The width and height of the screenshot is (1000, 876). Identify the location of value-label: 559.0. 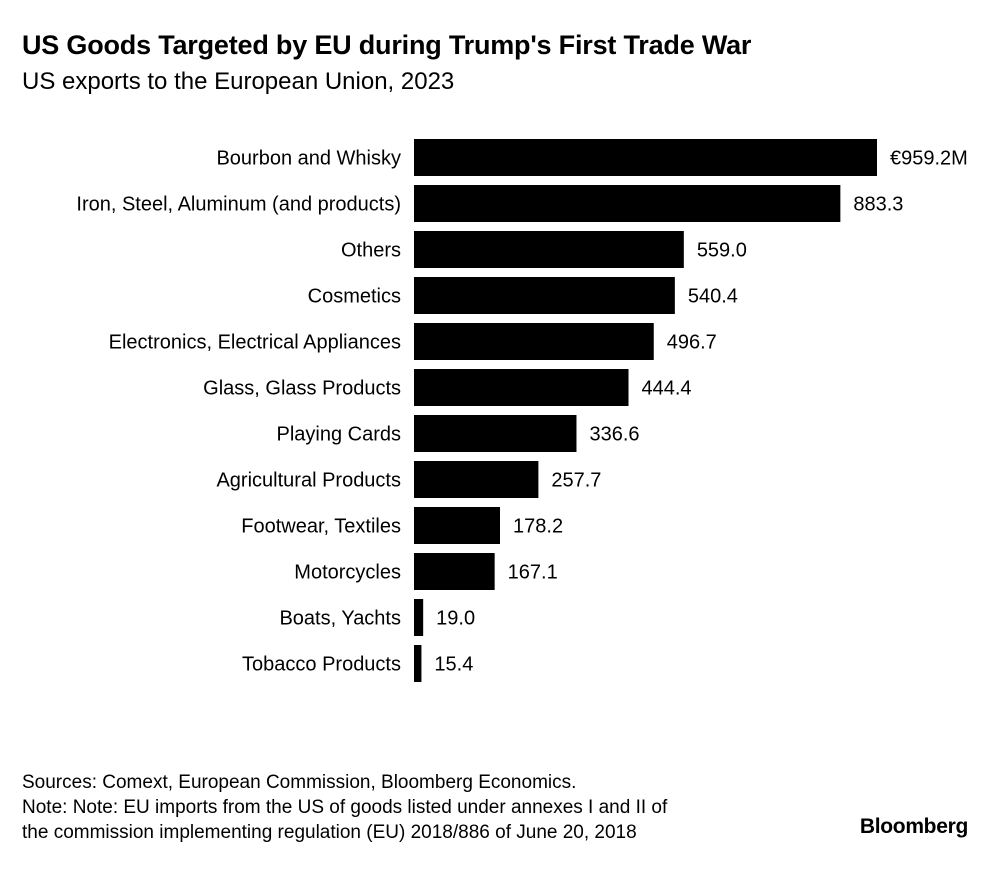
(722, 251).